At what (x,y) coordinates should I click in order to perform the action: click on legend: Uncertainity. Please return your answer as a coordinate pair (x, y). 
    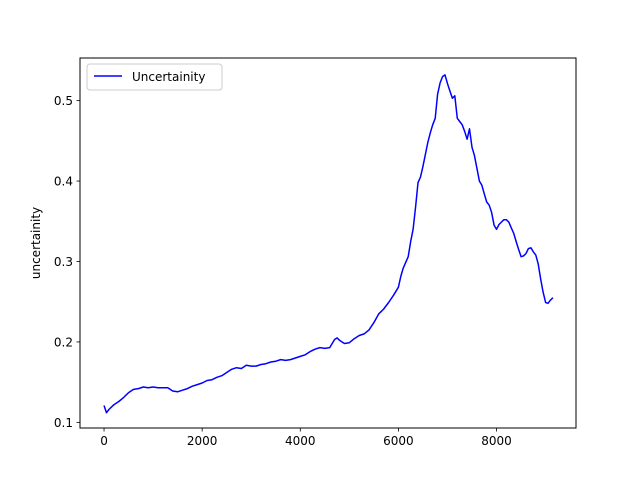
    Looking at the image, I should click on (154, 77).